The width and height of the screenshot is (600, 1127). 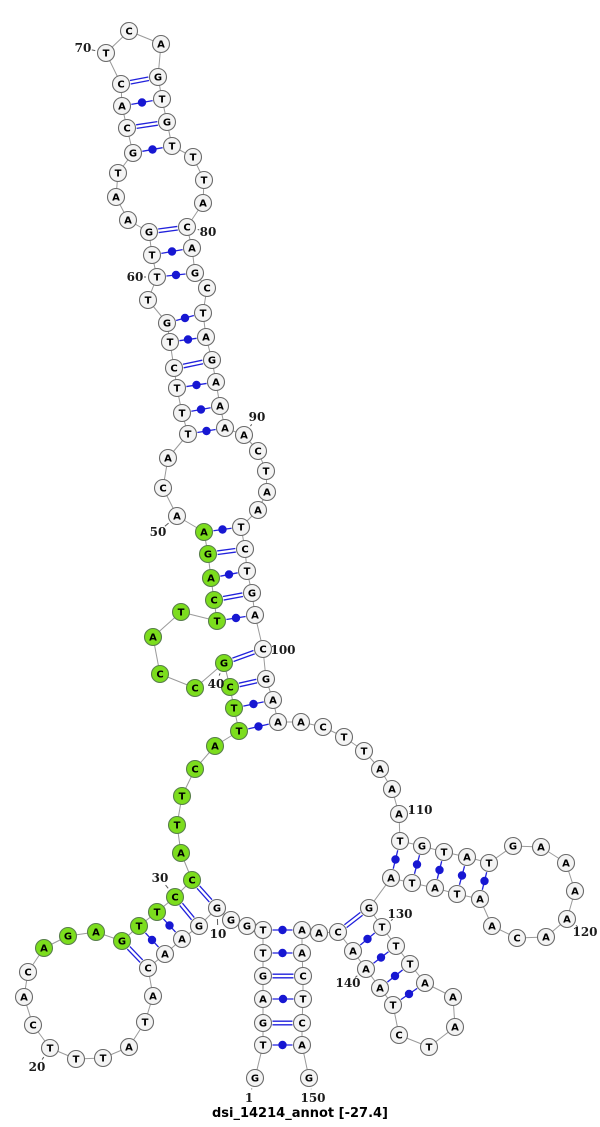 I want to click on svg-text: 80, so click(x=208, y=232).